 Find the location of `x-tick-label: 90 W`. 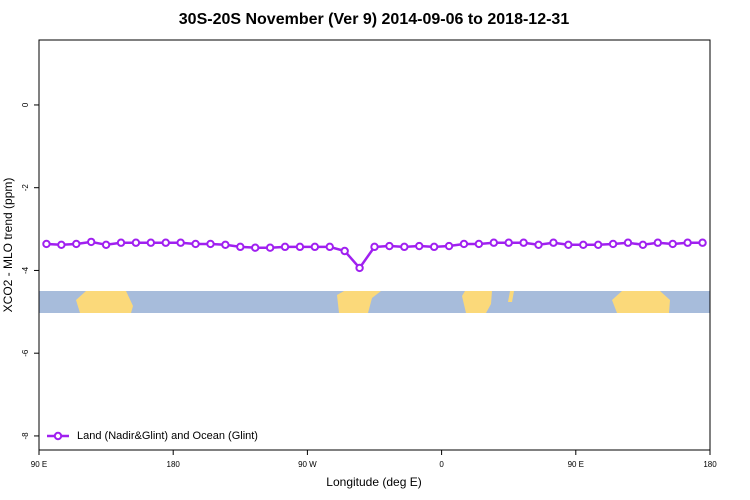

x-tick-label: 90 W is located at coordinates (307, 464).